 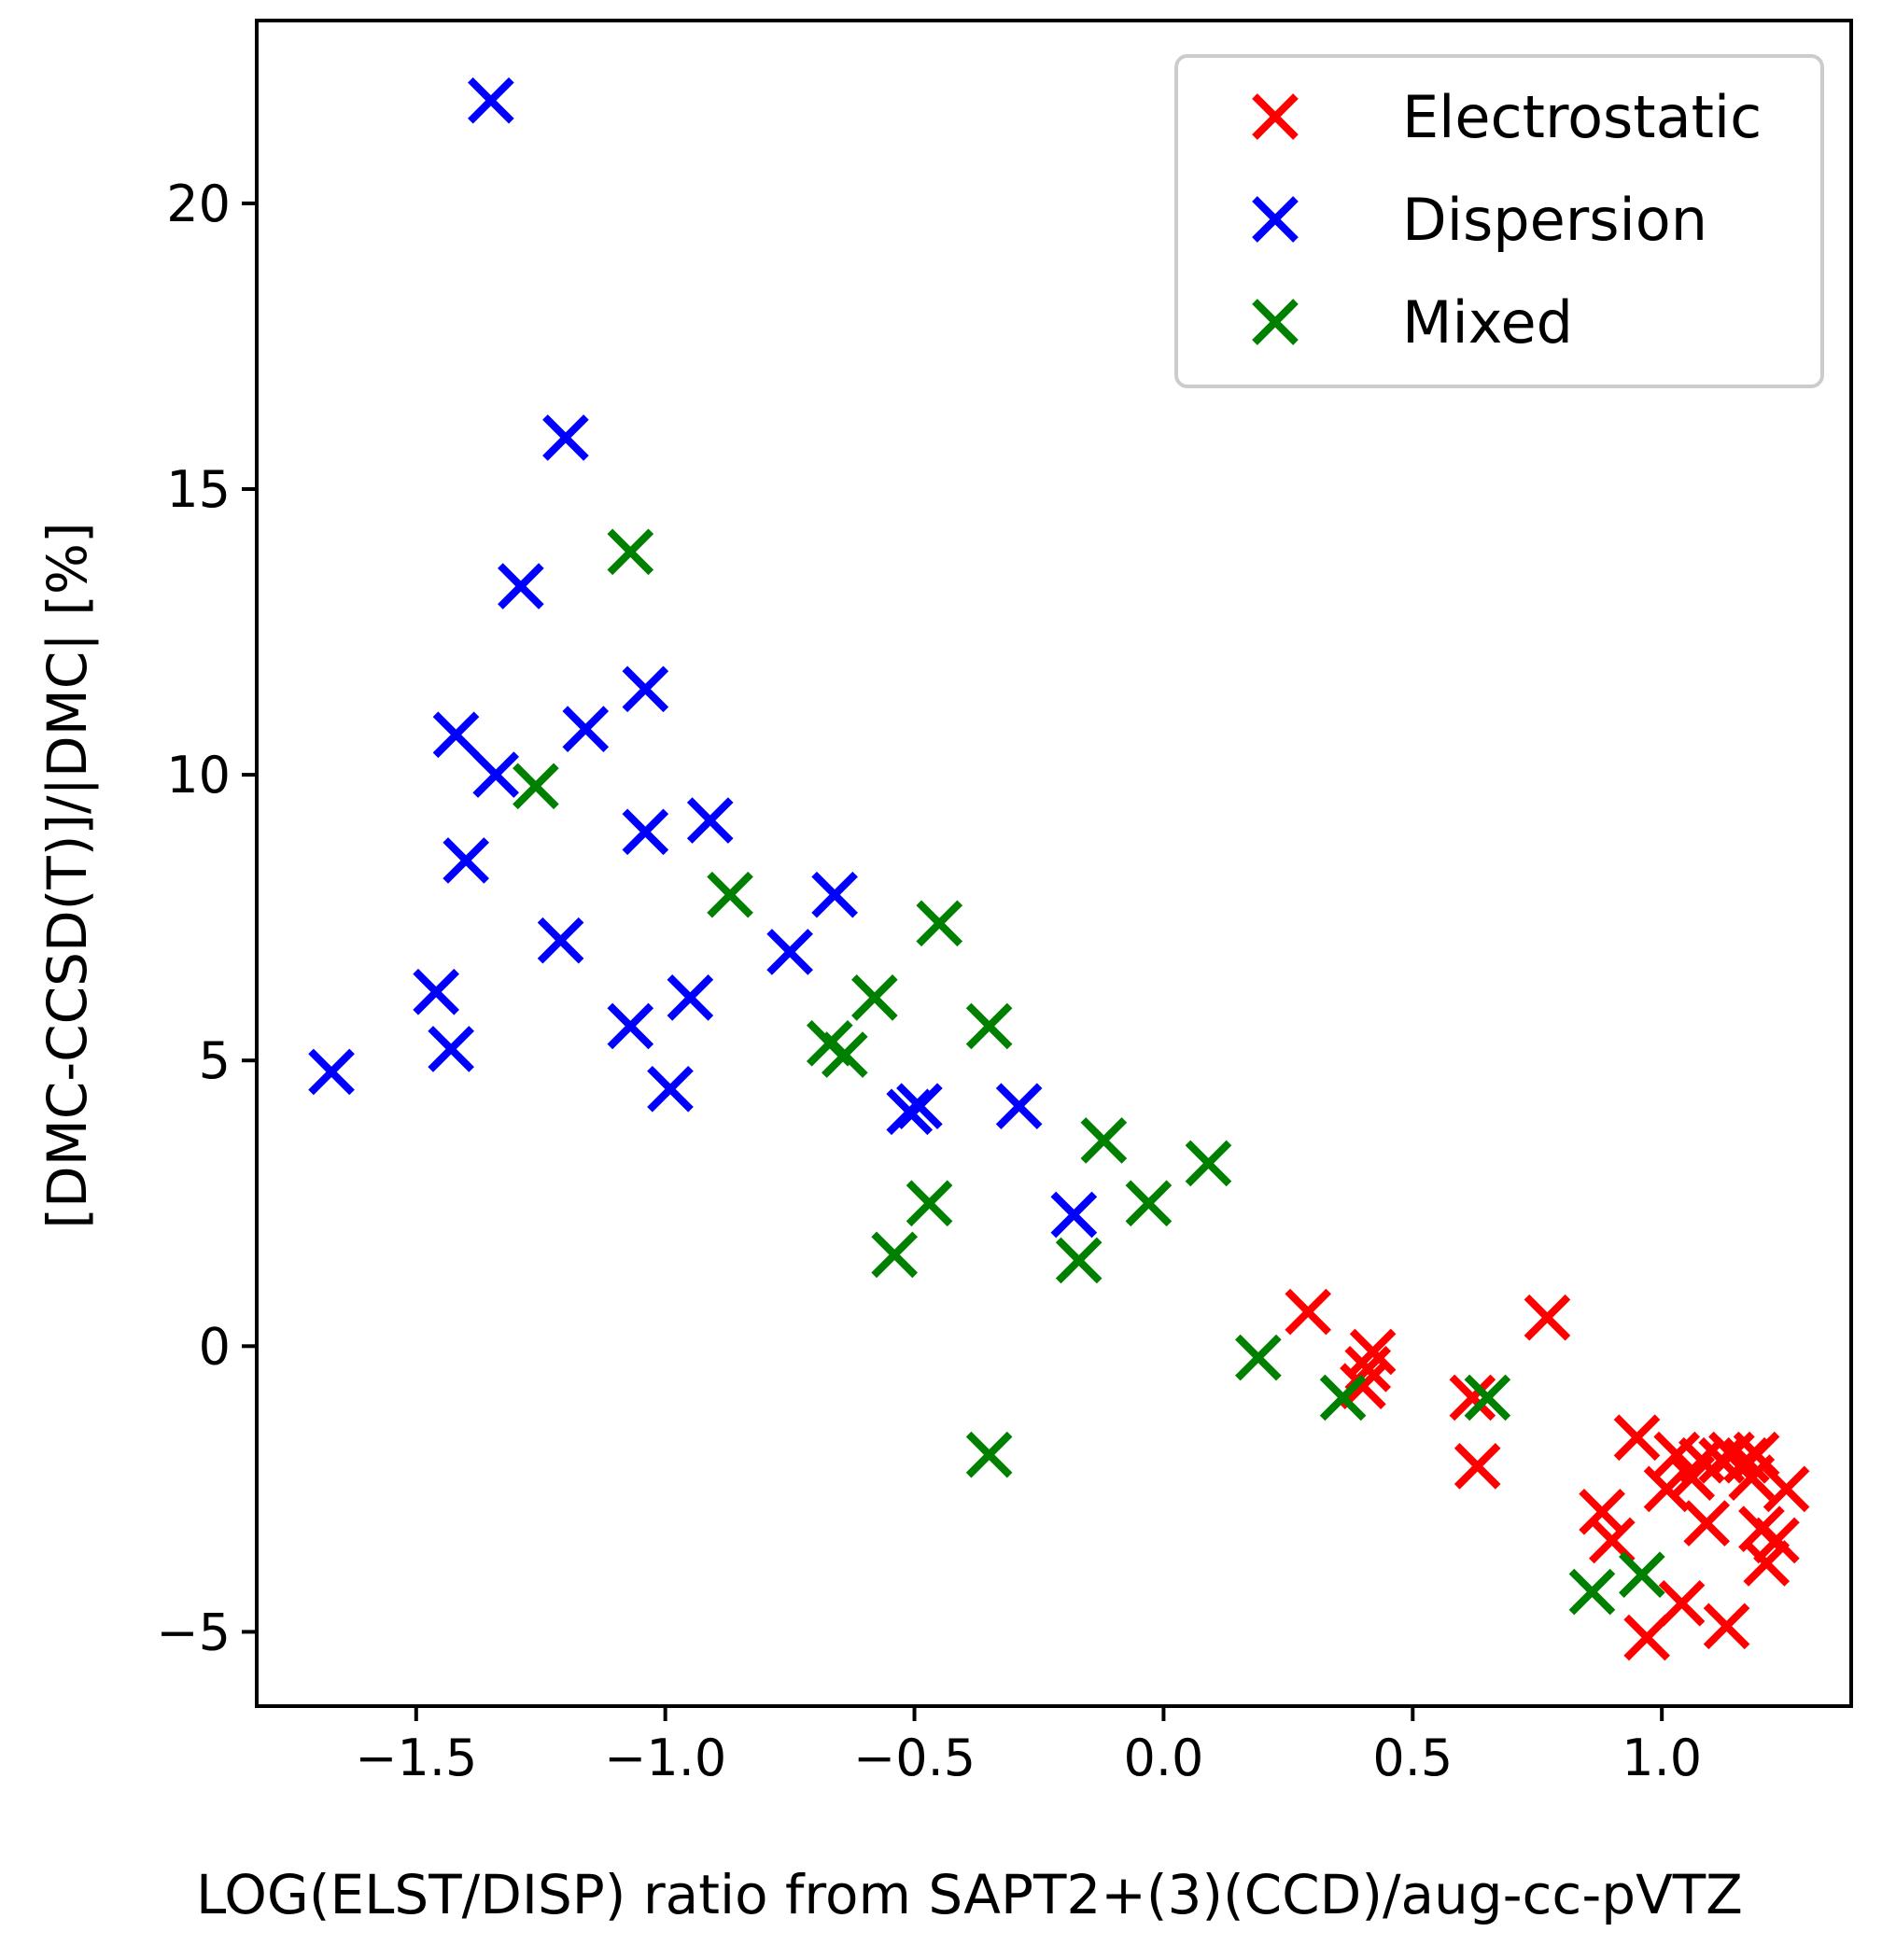 I want to click on electrostatic-legend-marker, so click(x=1275, y=116).